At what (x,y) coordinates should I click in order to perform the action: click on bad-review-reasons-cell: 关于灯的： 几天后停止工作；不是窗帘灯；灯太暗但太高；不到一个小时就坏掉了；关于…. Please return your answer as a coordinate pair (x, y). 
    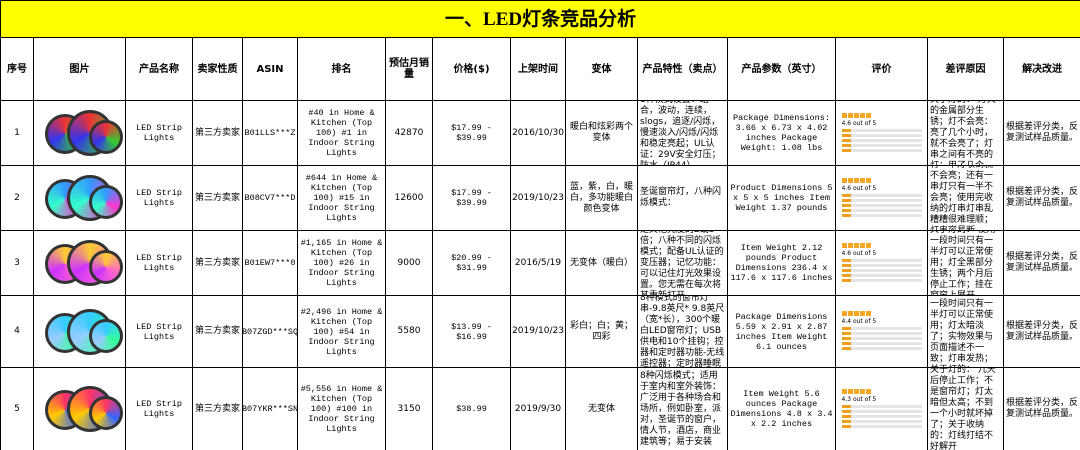
    Looking at the image, I should click on (965, 408).